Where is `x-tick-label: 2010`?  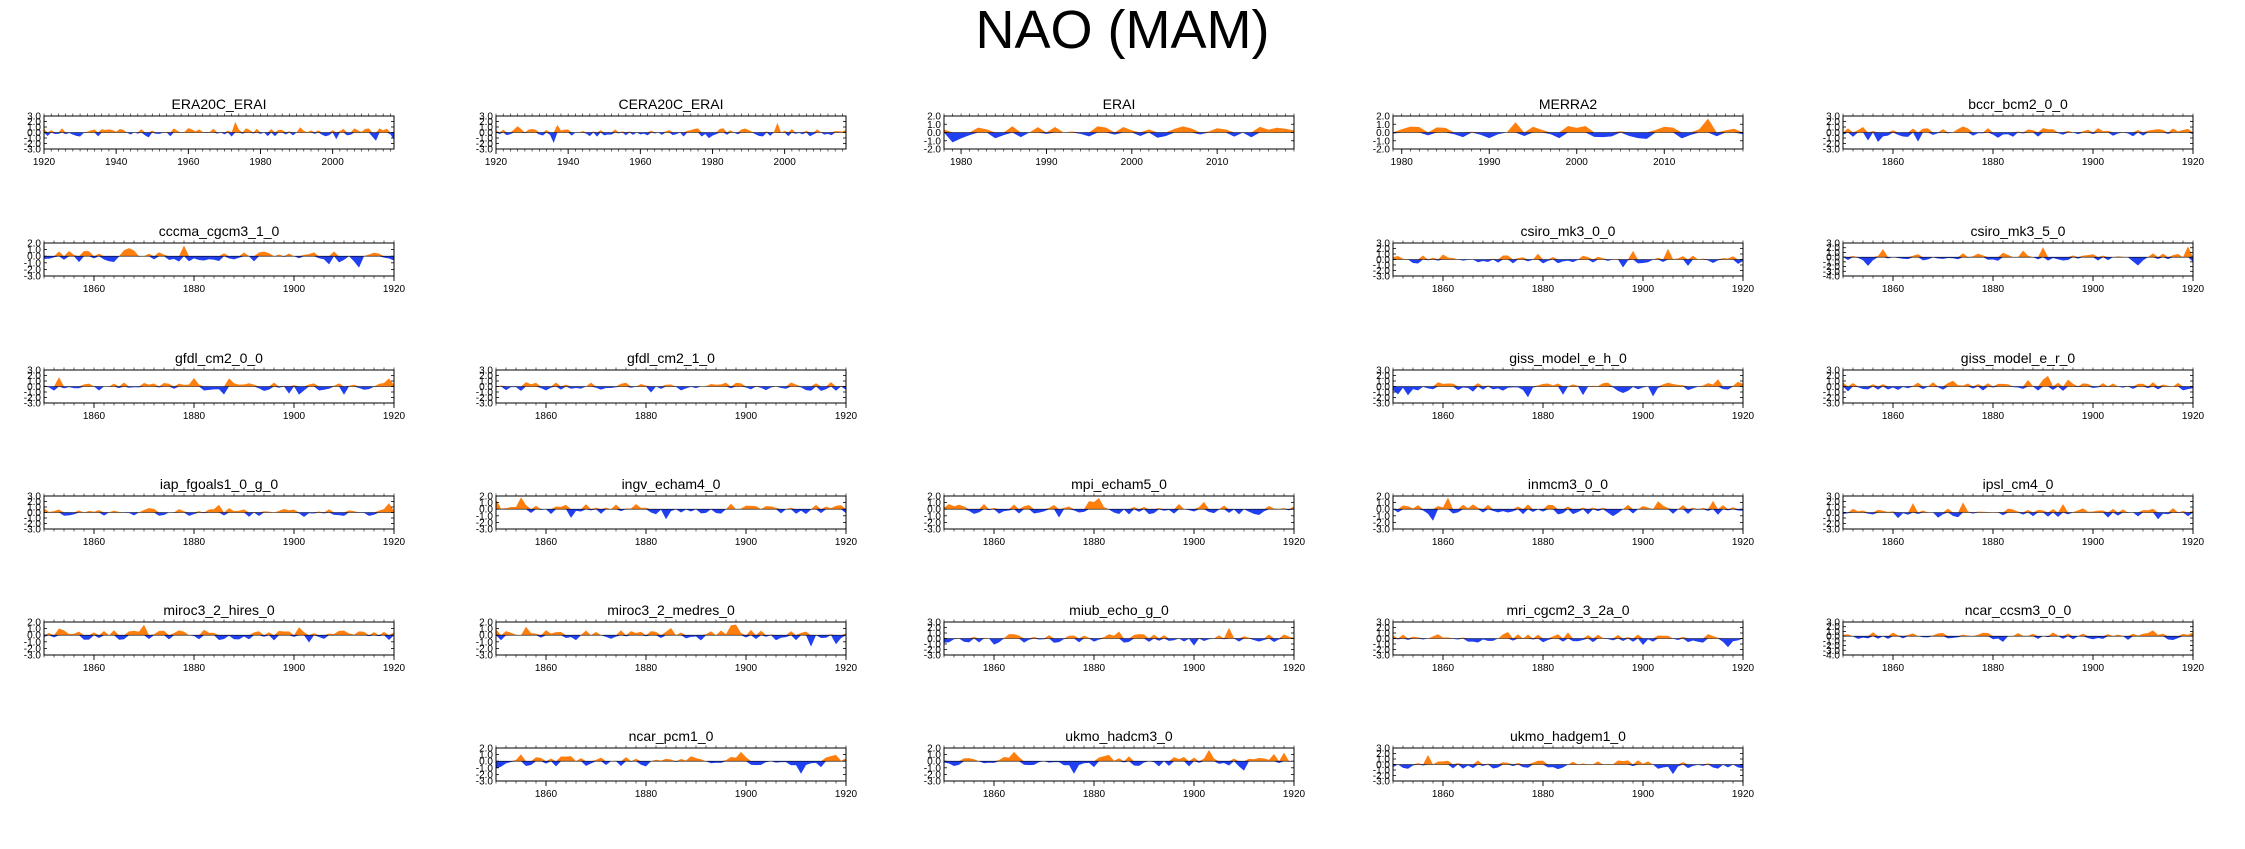
x-tick-label: 2010 is located at coordinates (1217, 162).